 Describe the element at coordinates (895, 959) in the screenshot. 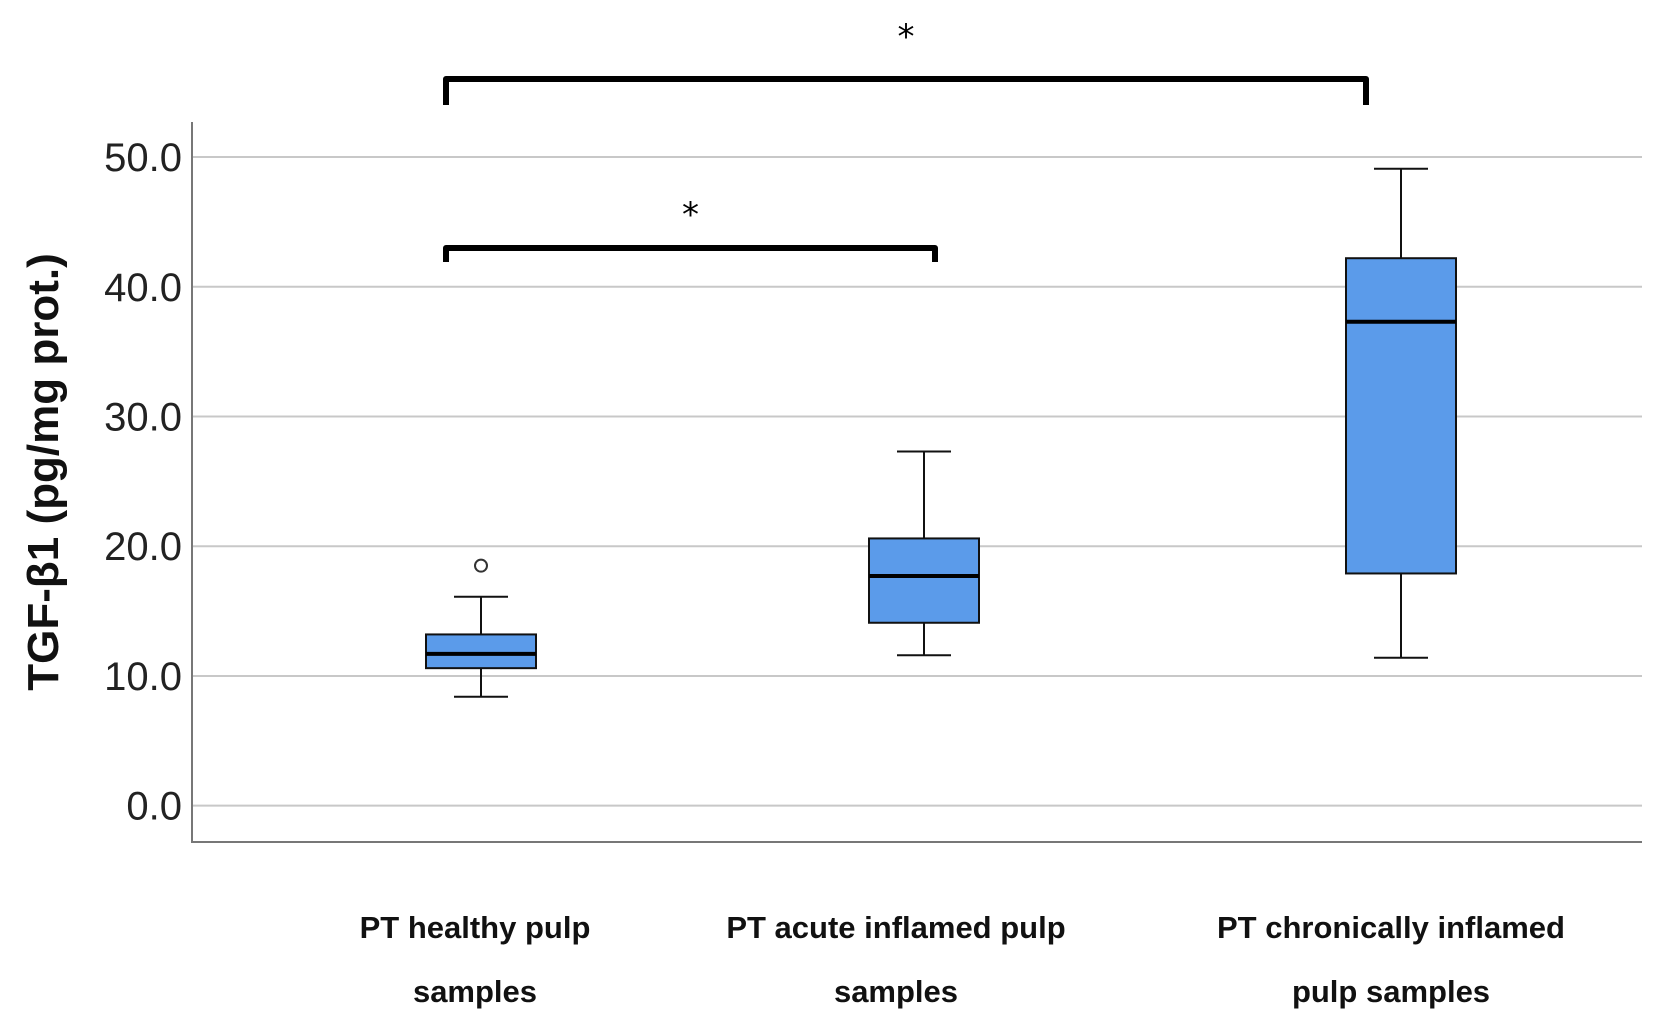

I see `category-label-acute: PT acute inflamed pulp samples` at that location.